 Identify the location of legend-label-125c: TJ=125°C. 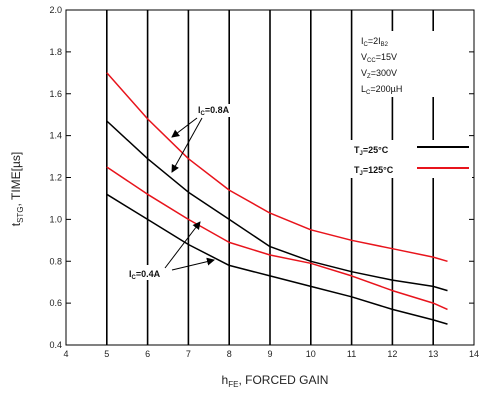
(374, 171).